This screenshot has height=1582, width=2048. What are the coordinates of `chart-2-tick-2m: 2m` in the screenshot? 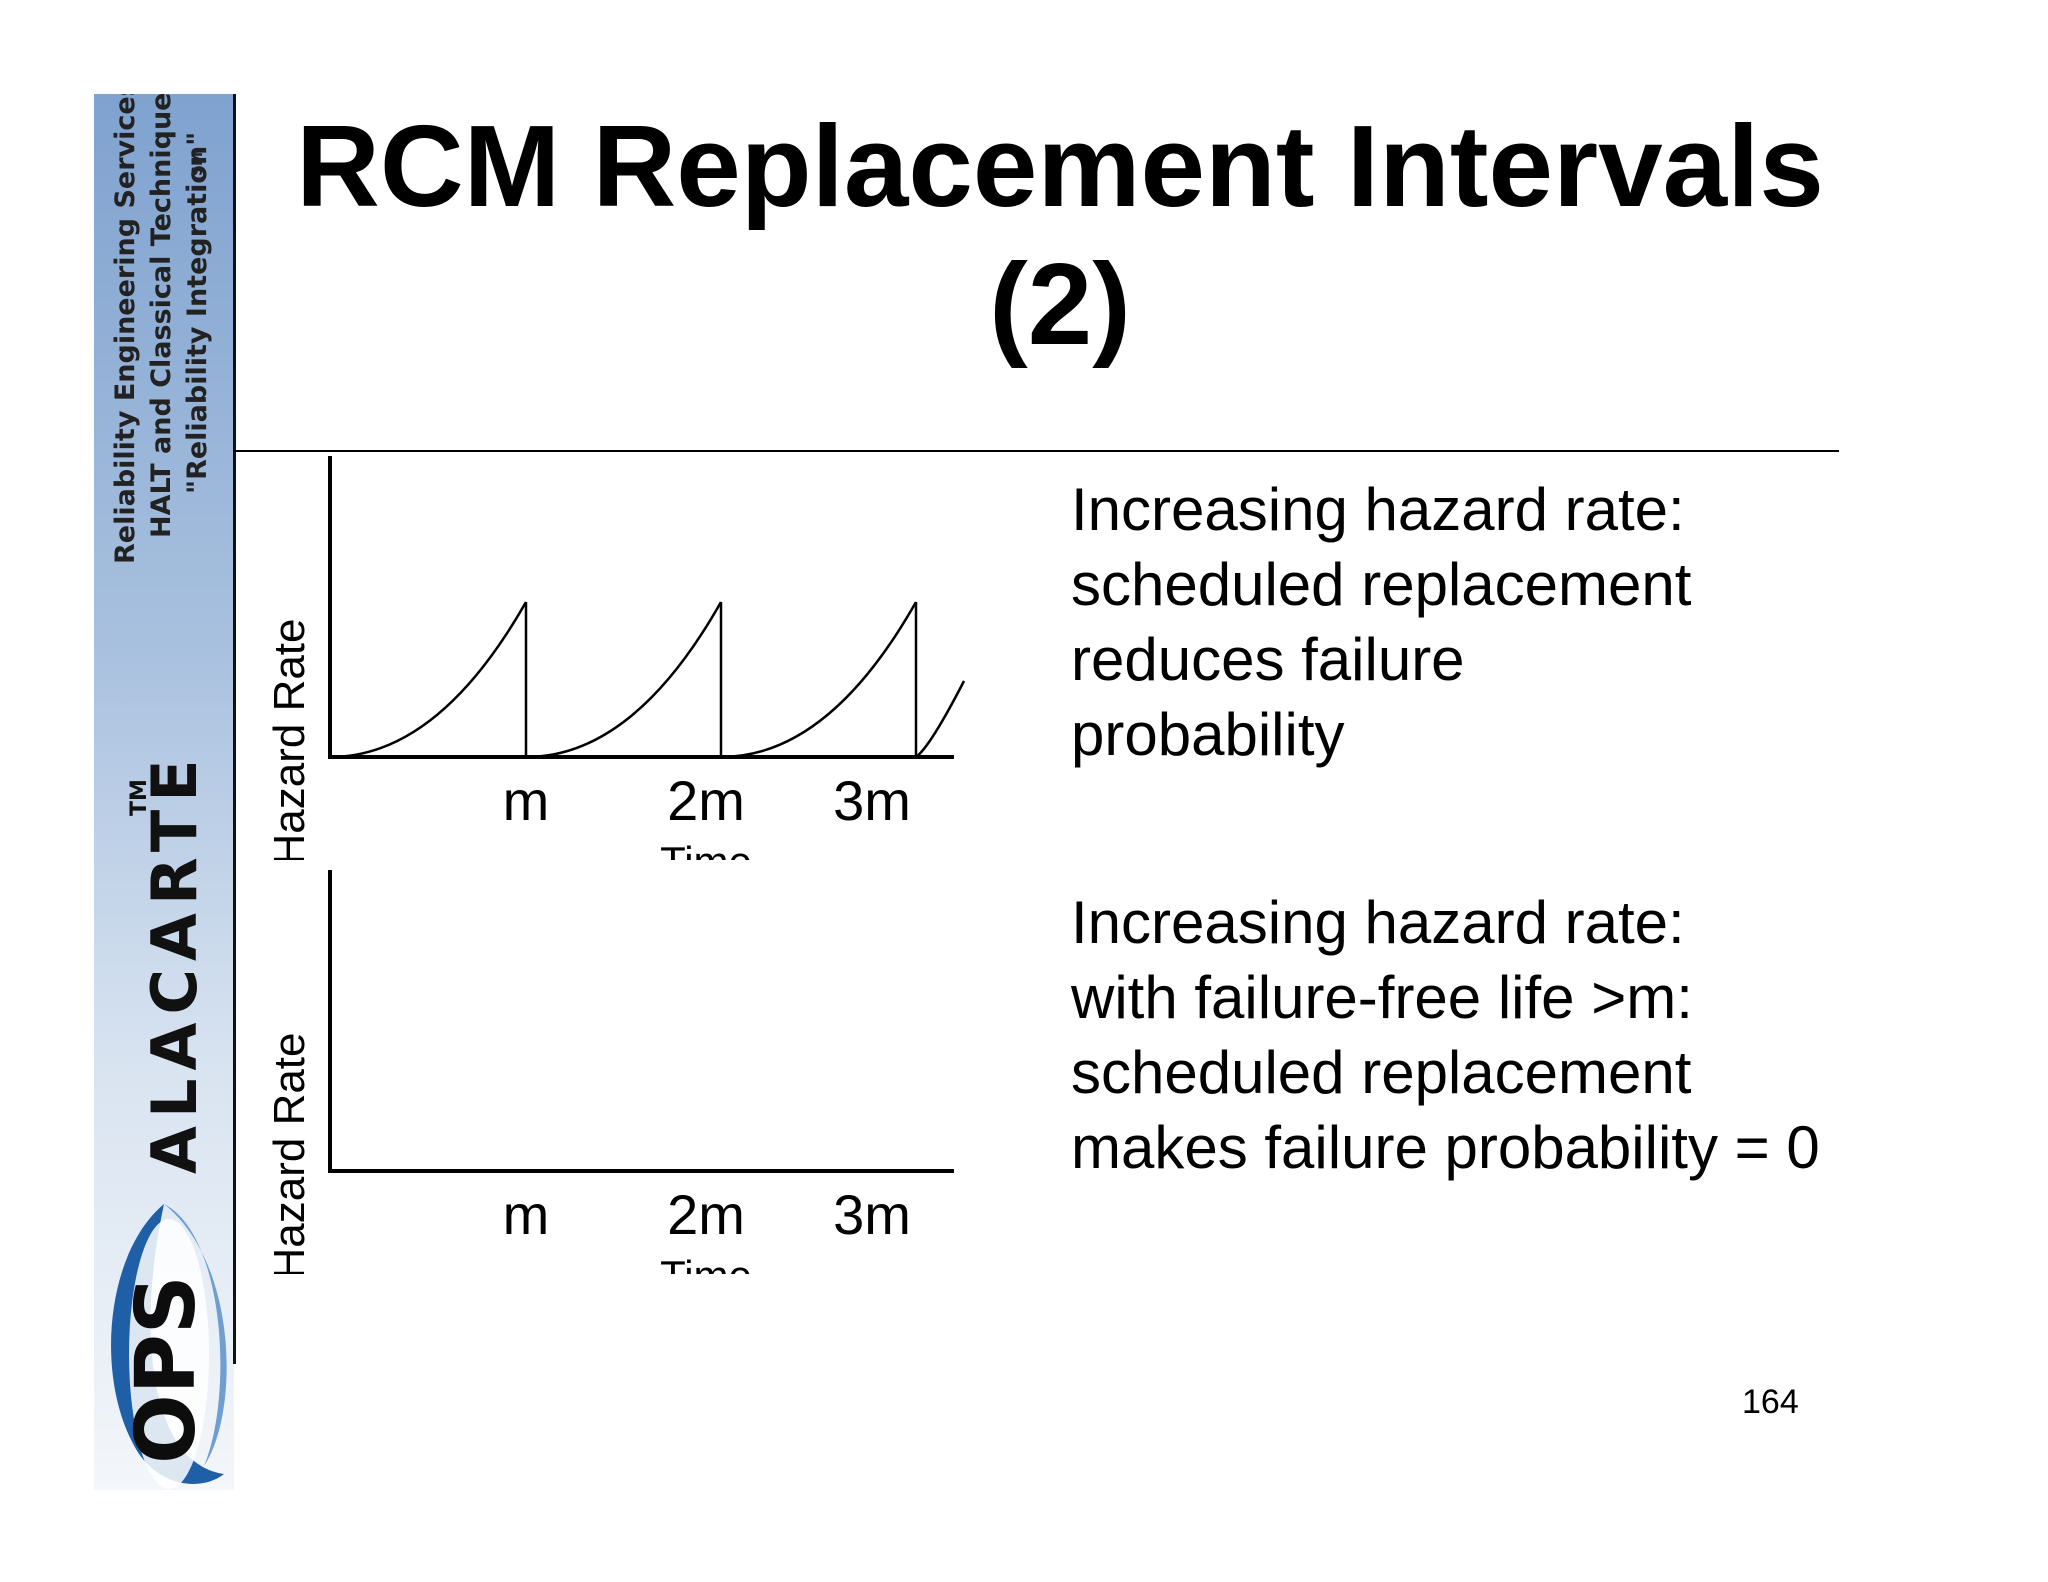 It's located at (706, 1214).